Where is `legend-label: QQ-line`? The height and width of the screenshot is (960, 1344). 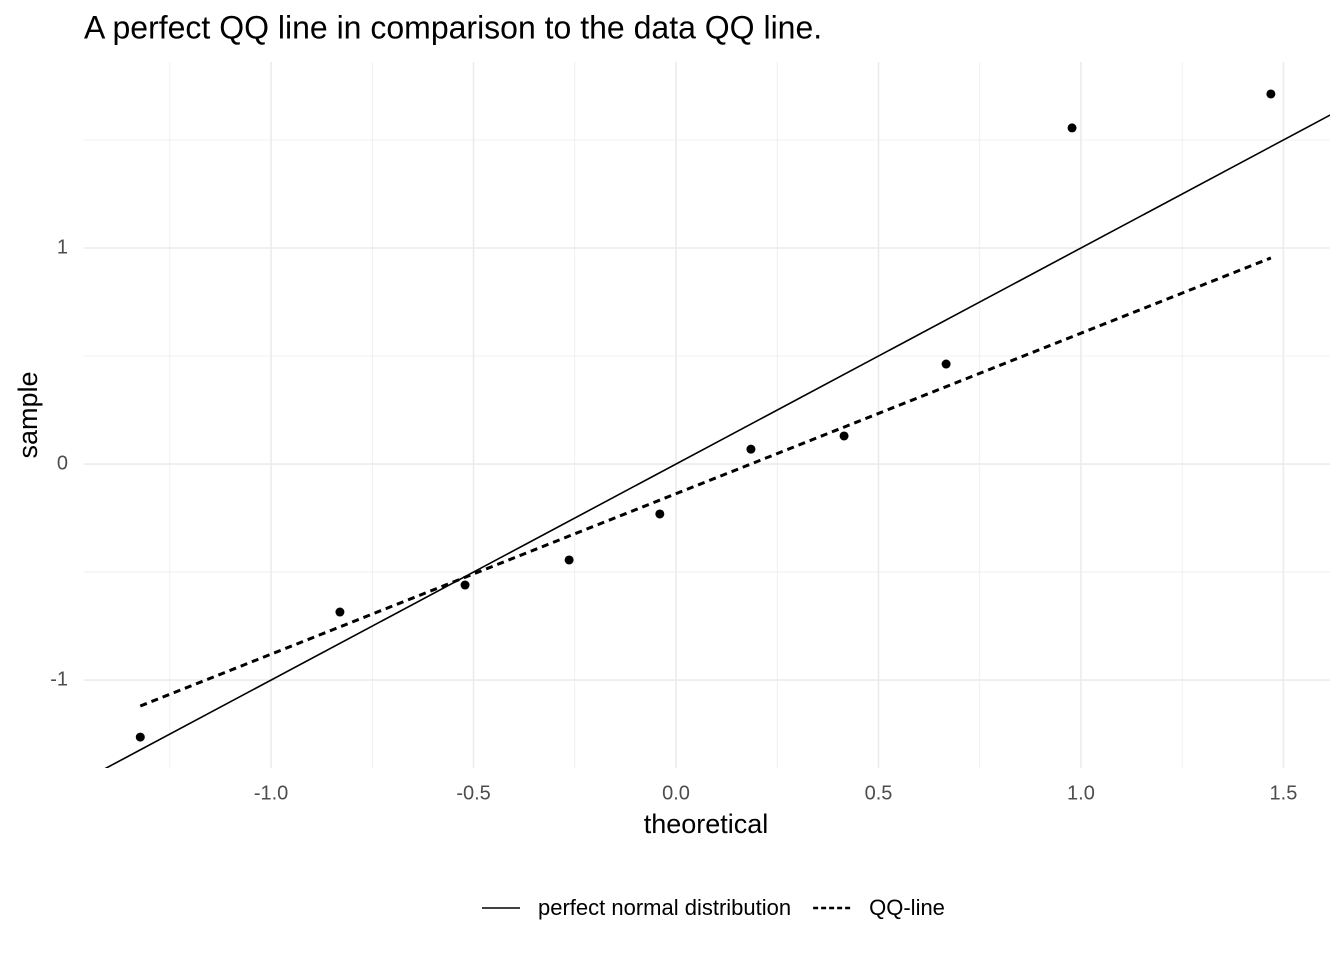
legend-label: QQ-line is located at coordinates (907, 907).